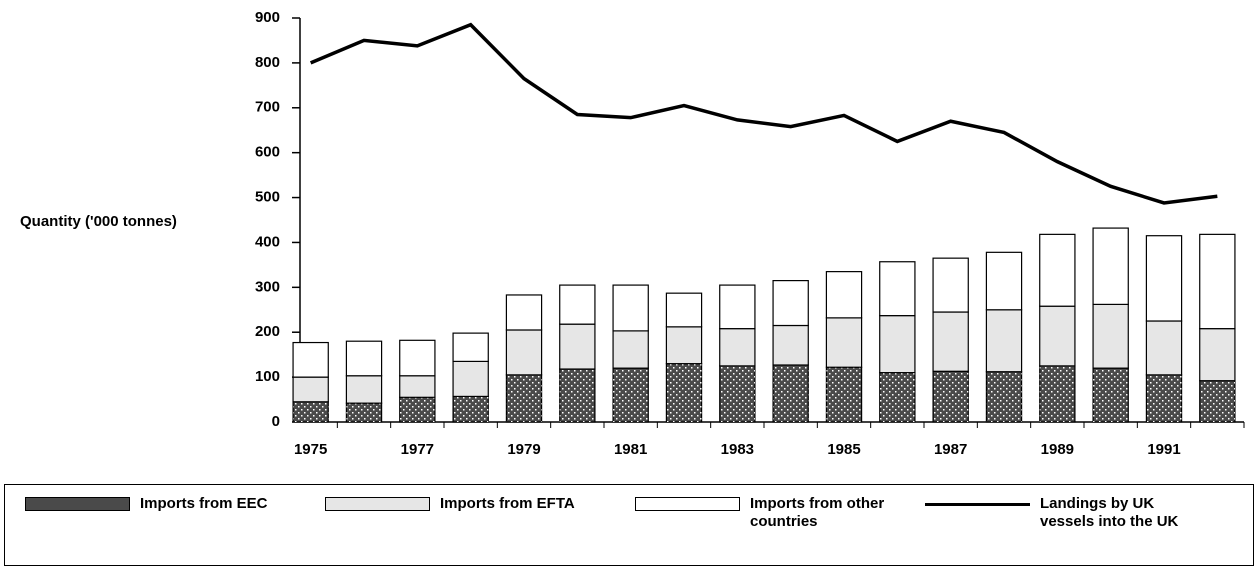  What do you see at coordinates (267, 286) in the screenshot?
I see `y-tick-label: 300` at bounding box center [267, 286].